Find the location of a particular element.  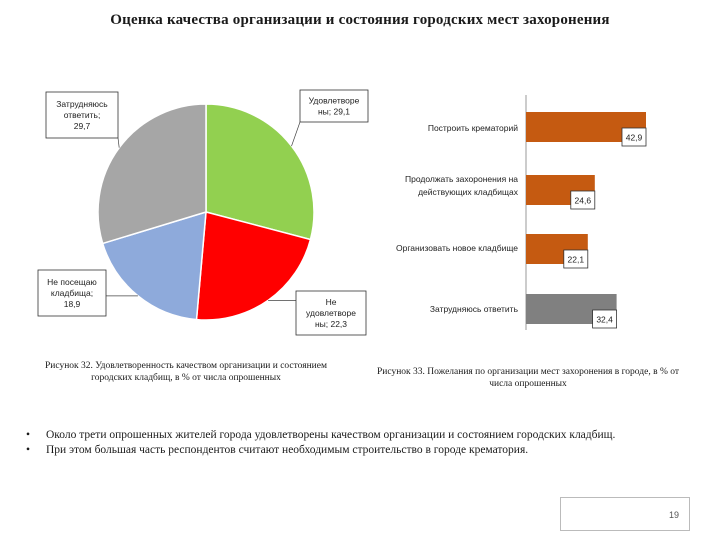

pie-data-label-line: 18,9 is located at coordinates (72, 304).